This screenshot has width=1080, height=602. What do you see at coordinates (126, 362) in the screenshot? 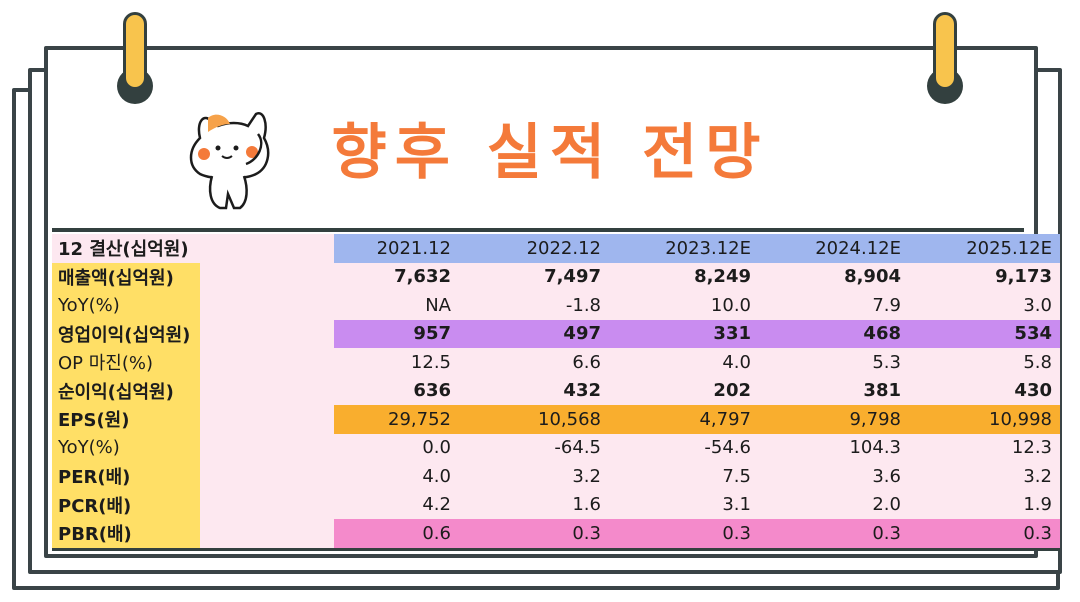
I see `row-label: OP 마진(%)` at bounding box center [126, 362].